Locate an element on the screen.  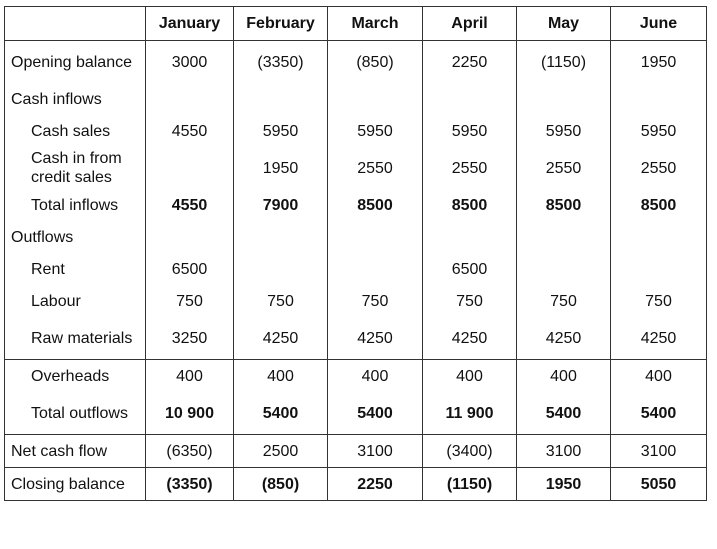
cell-june: 8500 is located at coordinates (658, 205).